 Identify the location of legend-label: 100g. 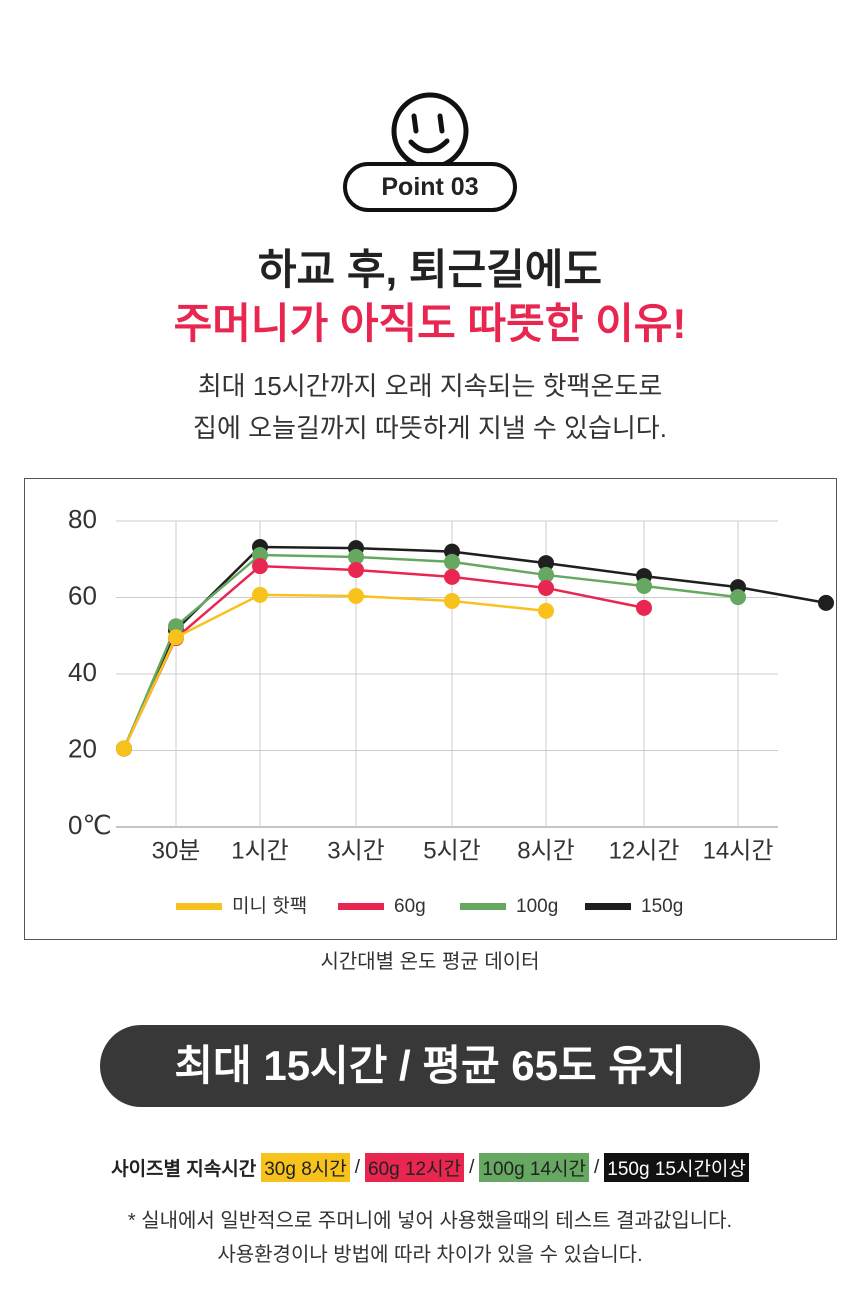
(537, 906).